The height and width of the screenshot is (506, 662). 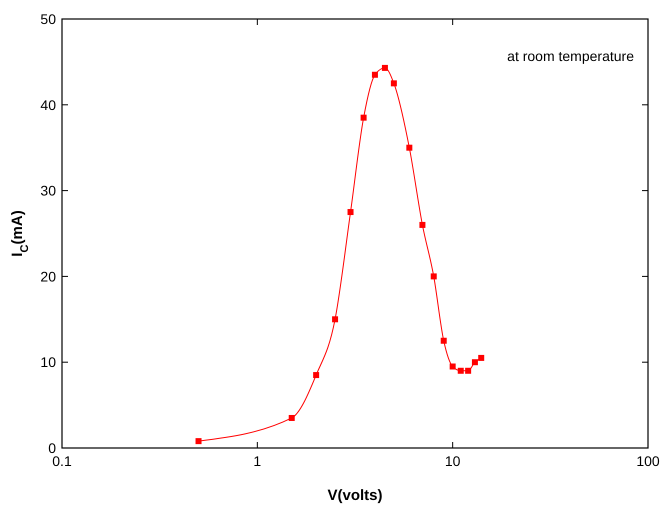 What do you see at coordinates (257, 461) in the screenshot?
I see `x-tick-label: 1` at bounding box center [257, 461].